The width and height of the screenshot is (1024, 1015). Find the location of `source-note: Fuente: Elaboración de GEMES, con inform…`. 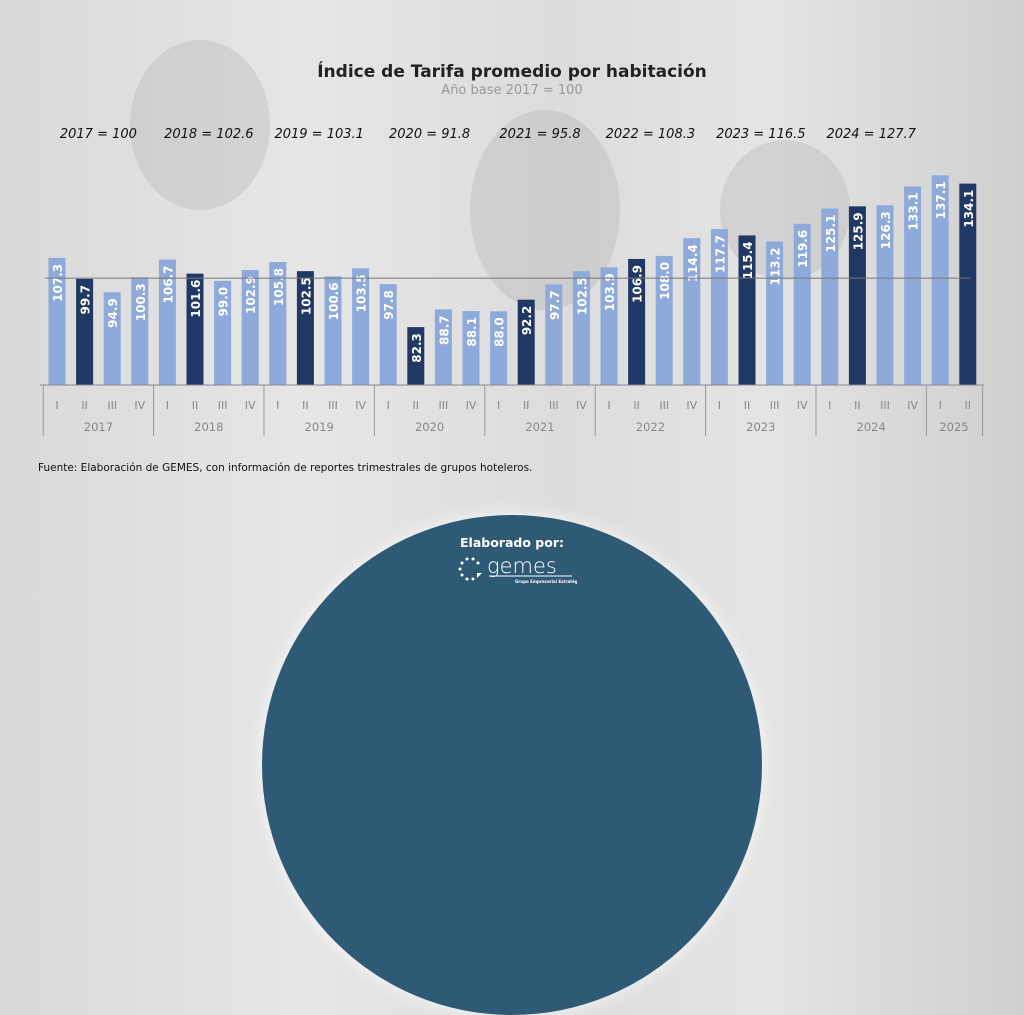

source-note: Fuente: Elaboración de GEMES, con inform… is located at coordinates (285, 468).